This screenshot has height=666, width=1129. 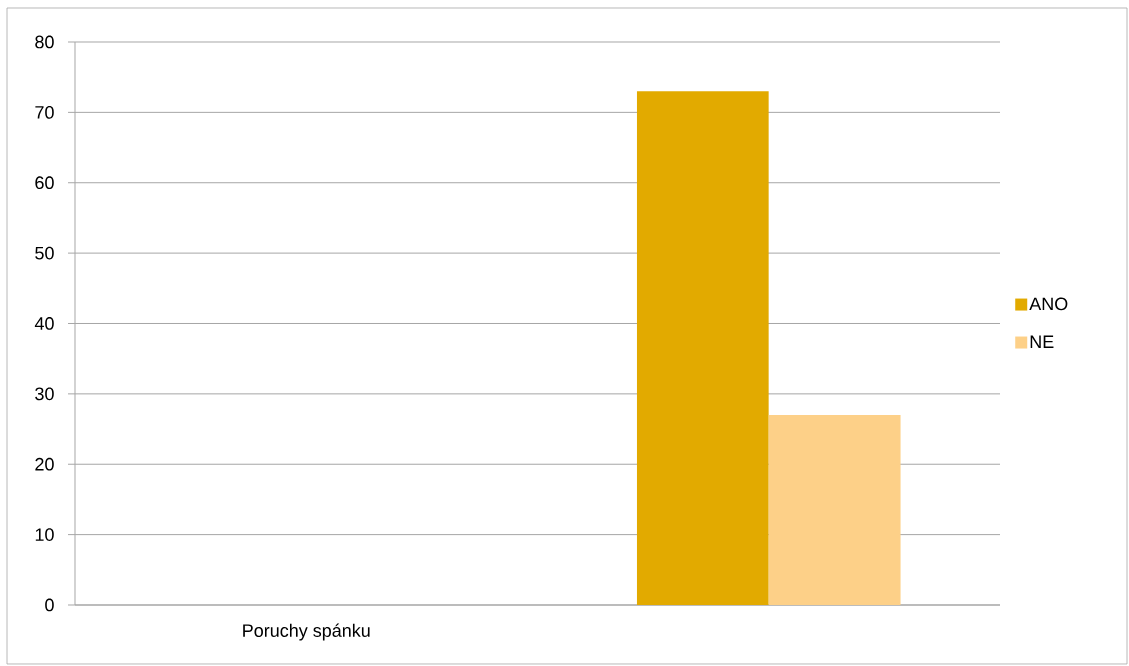 What do you see at coordinates (44, 323) in the screenshot?
I see `y-tick-label: 40` at bounding box center [44, 323].